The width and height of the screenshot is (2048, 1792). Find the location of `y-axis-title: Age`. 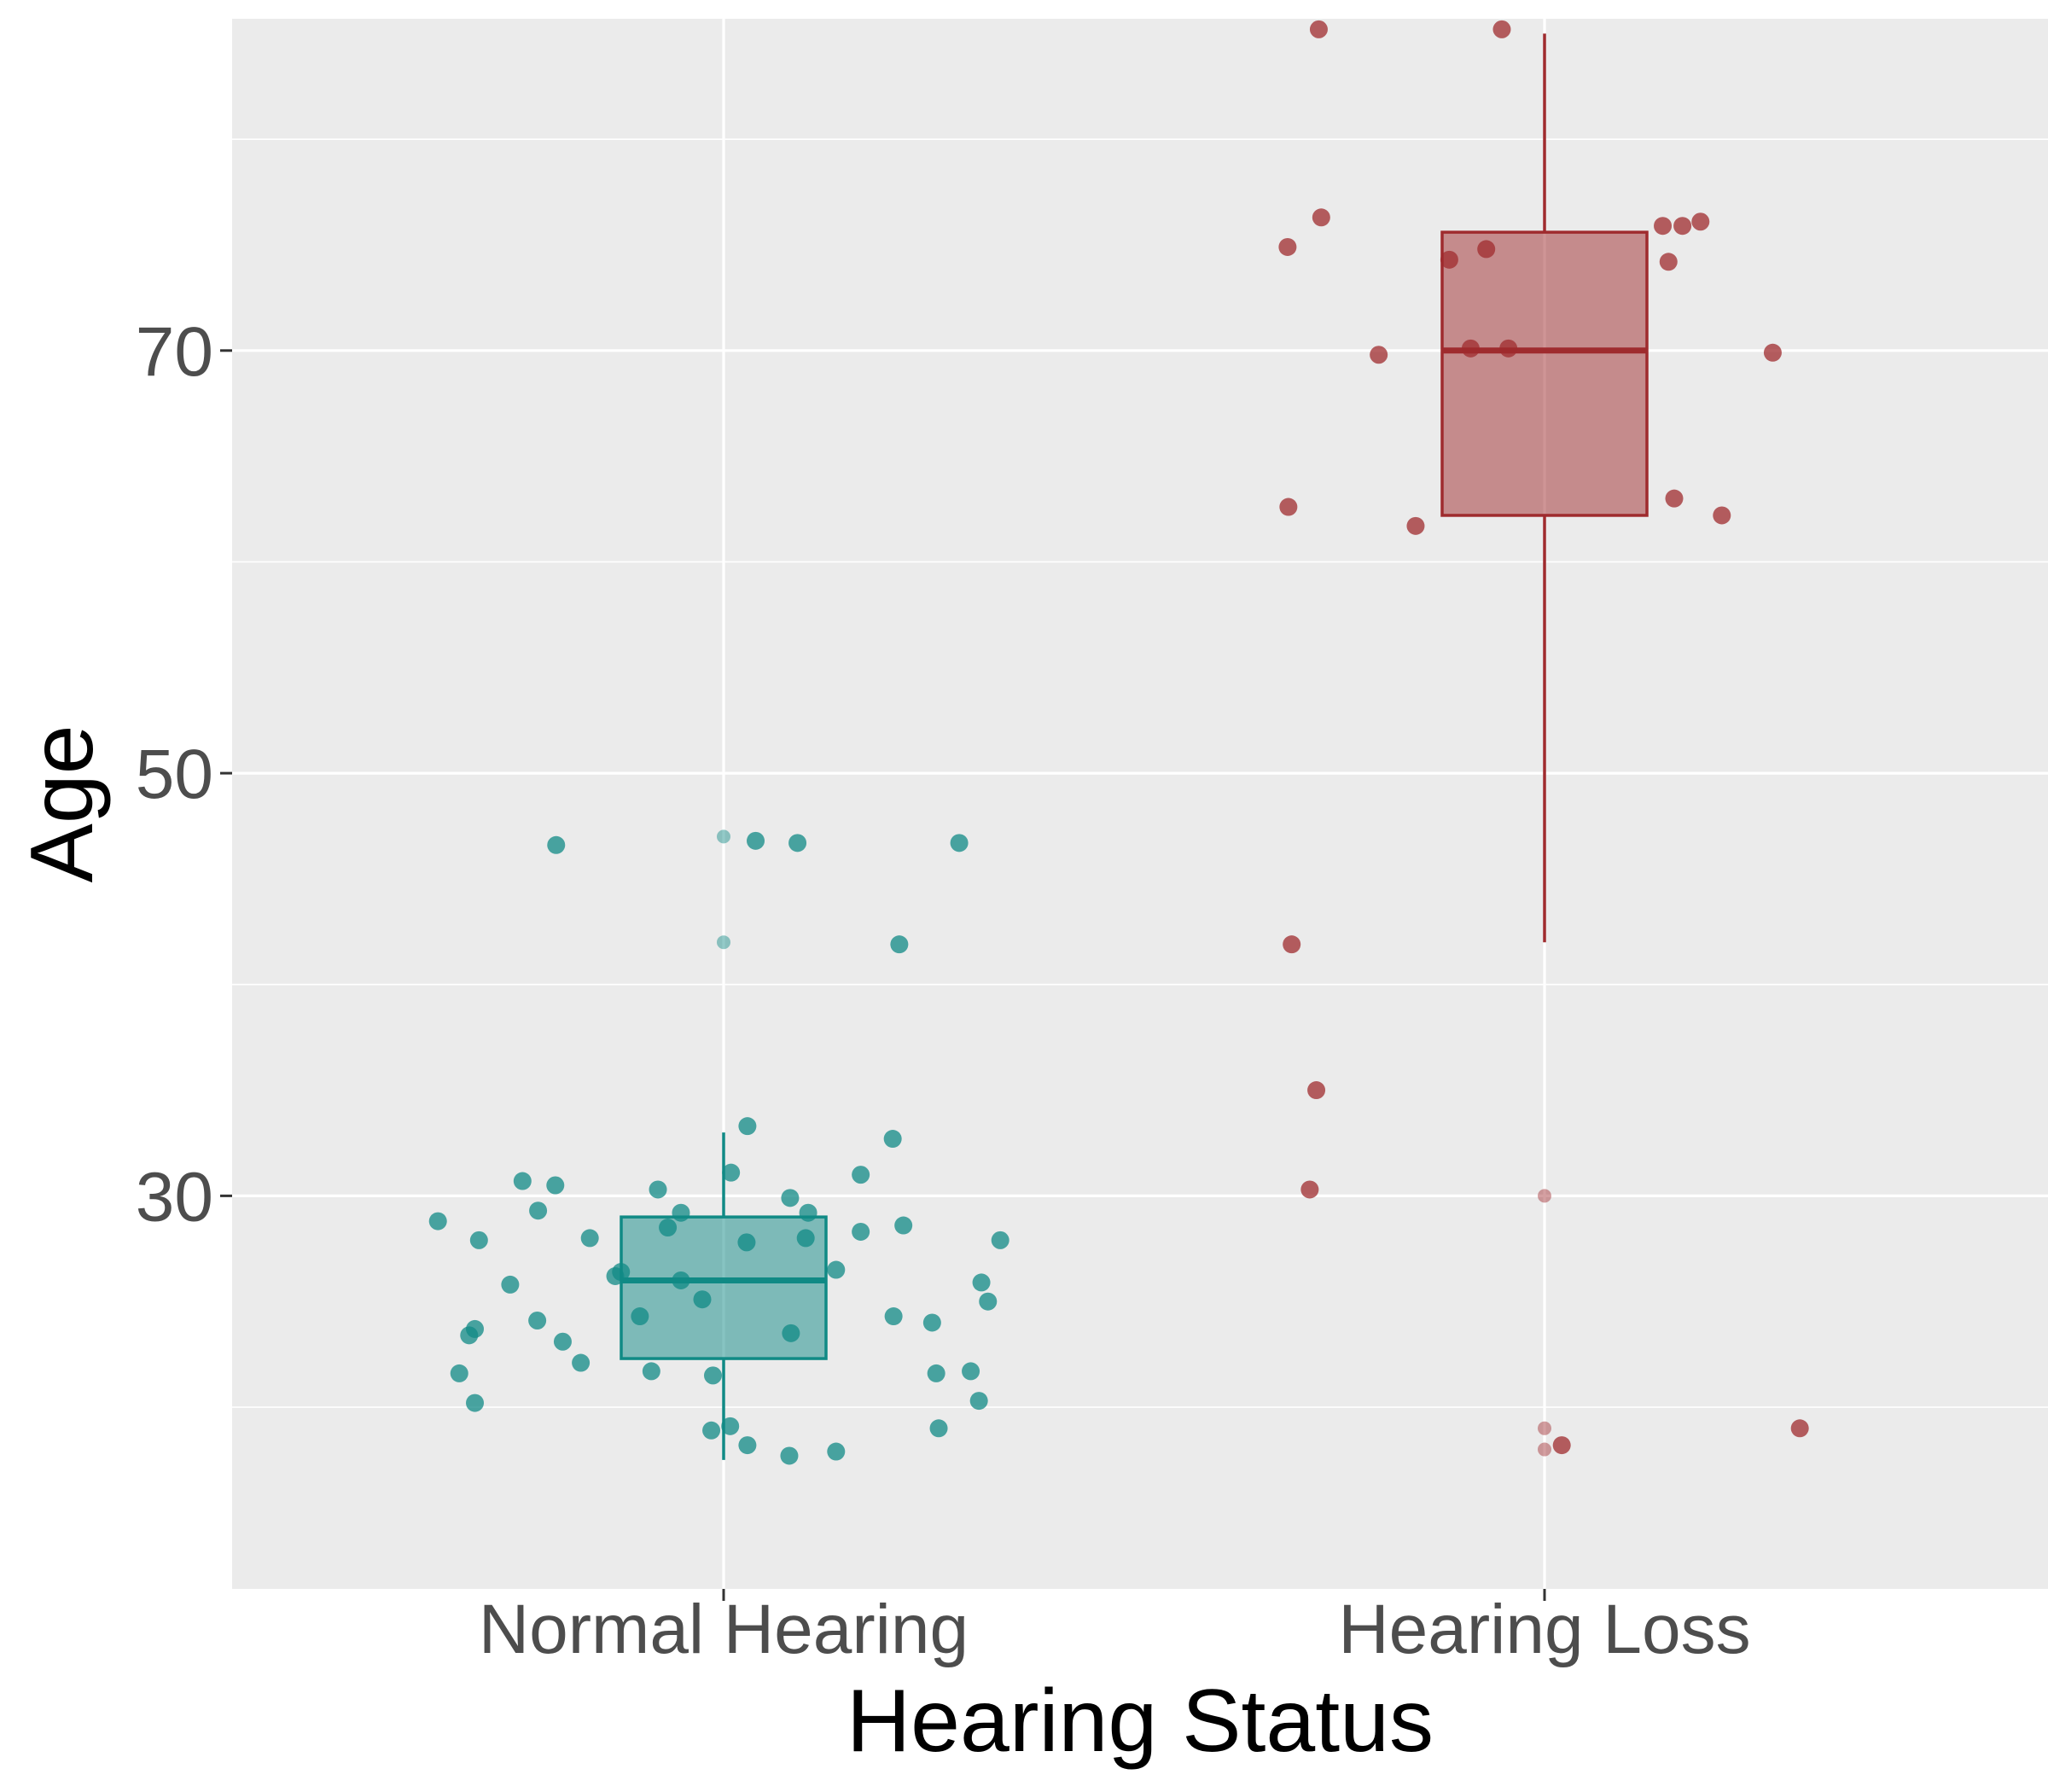

y-axis-title: Age is located at coordinates (63, 803).